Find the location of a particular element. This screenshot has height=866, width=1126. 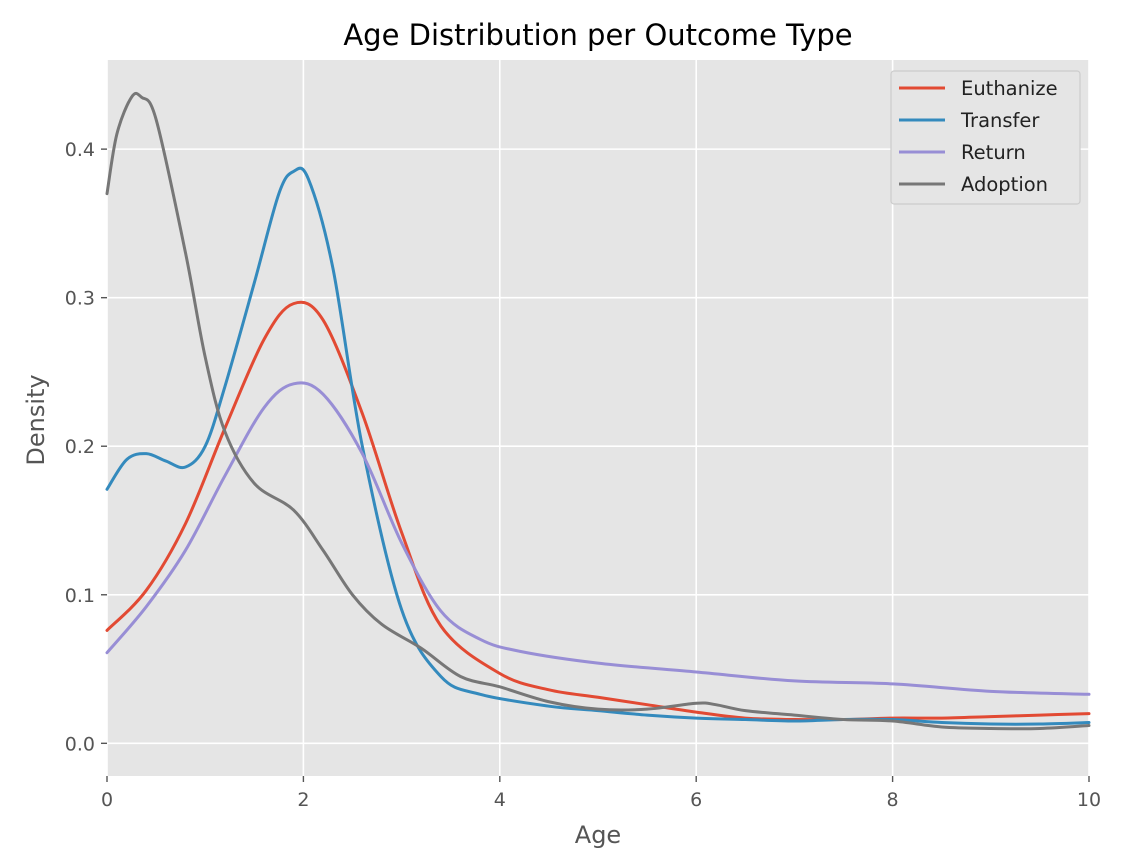

x-tick-label: 8 is located at coordinates (893, 800).